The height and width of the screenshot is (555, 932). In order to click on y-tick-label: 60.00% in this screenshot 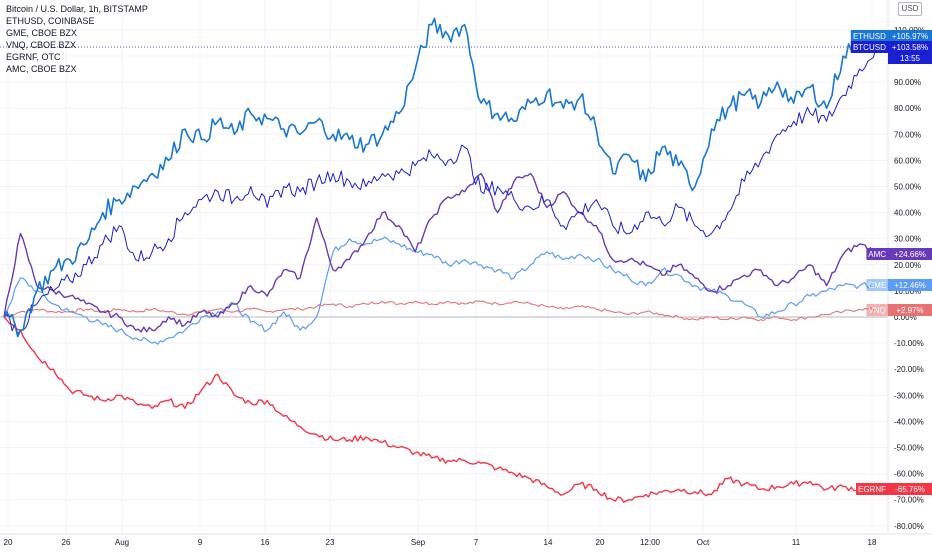, I will do `click(907, 160)`.